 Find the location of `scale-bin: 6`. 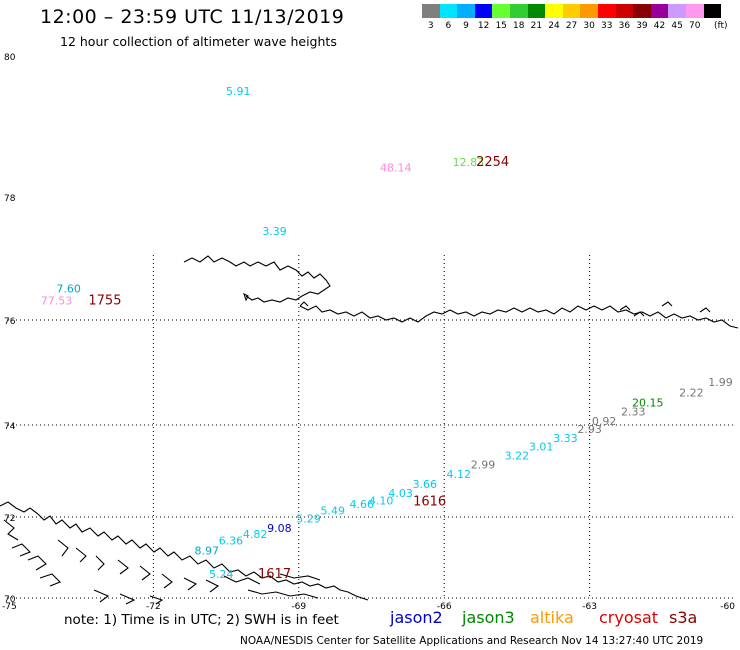

scale-bin: 6 is located at coordinates (448, 17).